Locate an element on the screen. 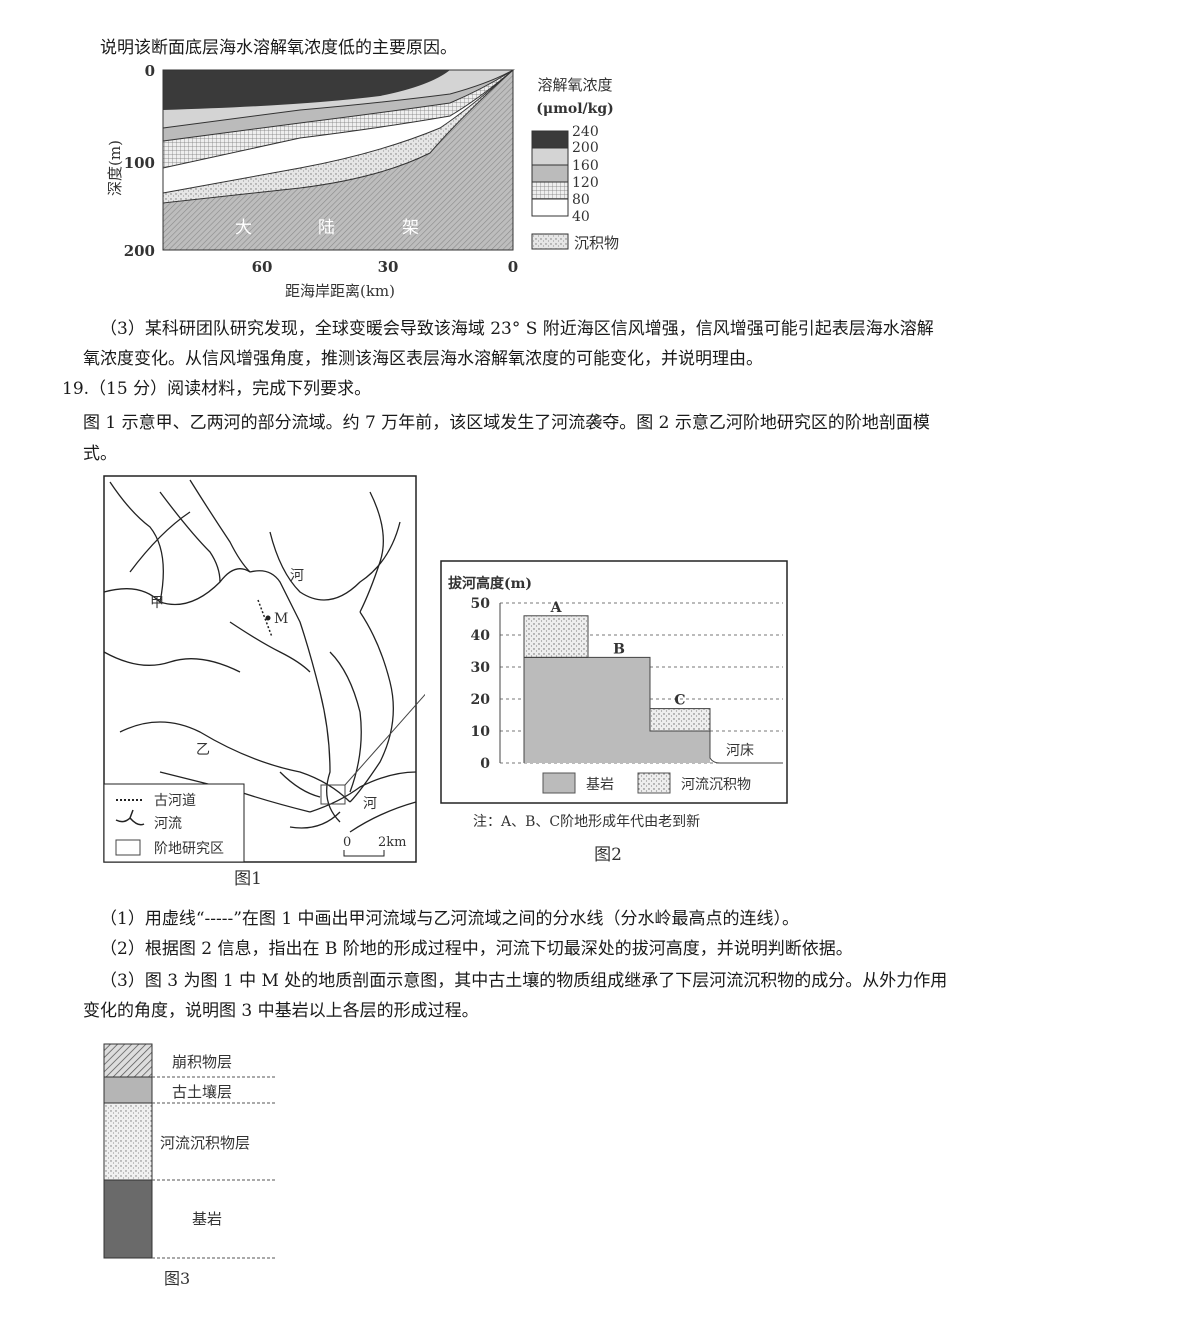 Image resolution: width=1190 pixels, height=1329 pixels. shelf-label: 陆 is located at coordinates (326, 228).